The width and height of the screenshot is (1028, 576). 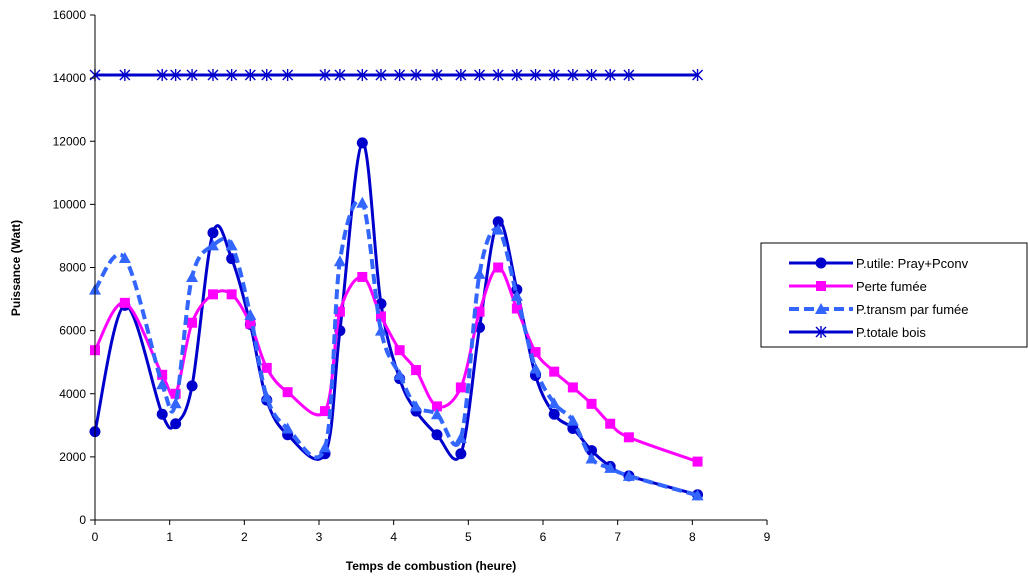 I want to click on x-tick-label: 1, so click(x=169, y=537).